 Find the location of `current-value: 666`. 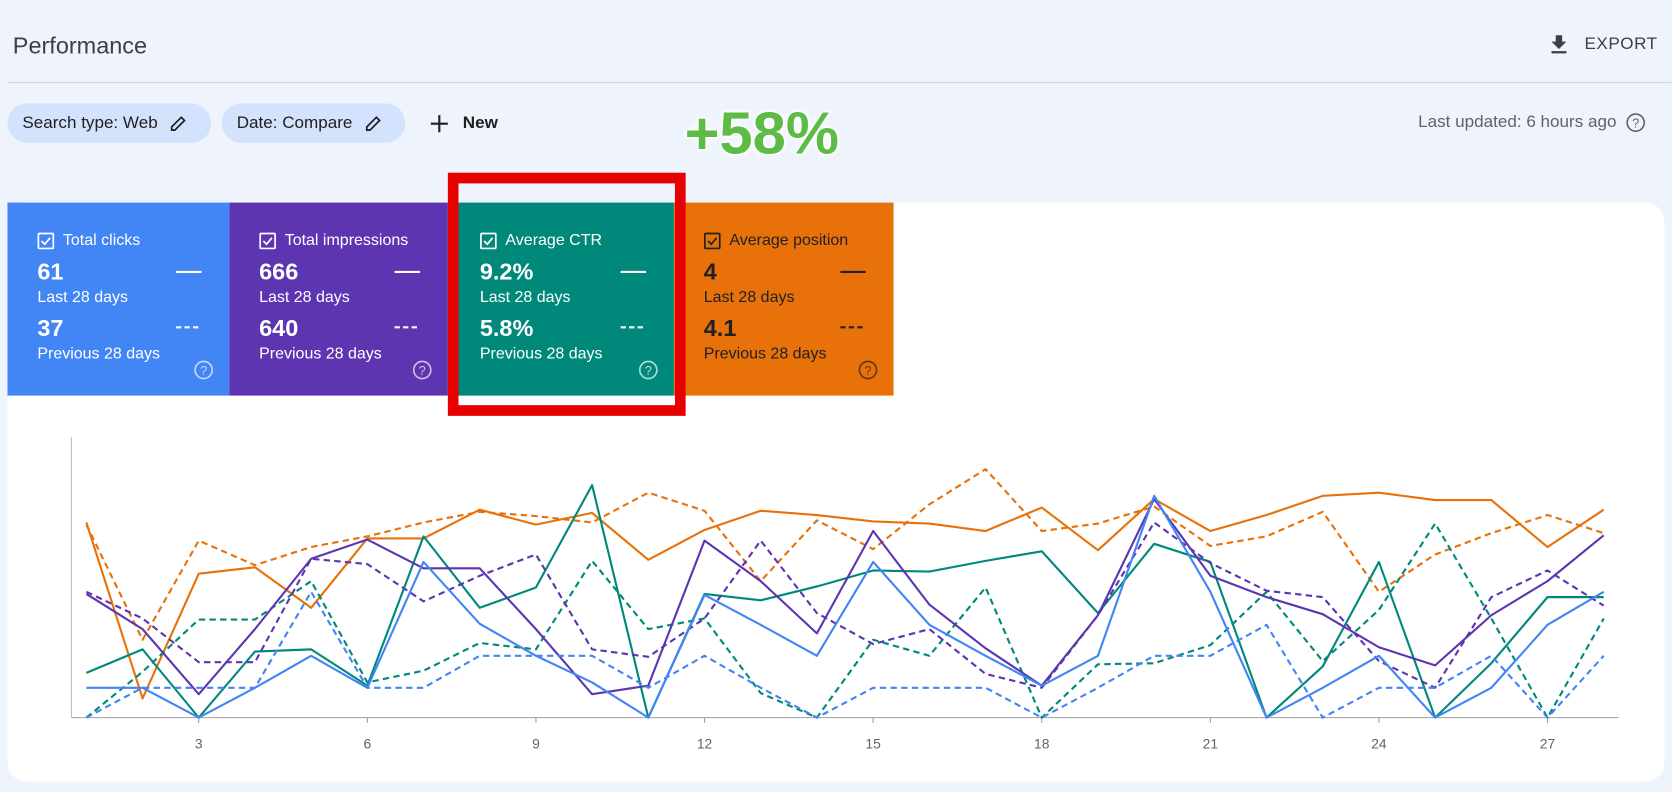

current-value: 666 is located at coordinates (279, 271).